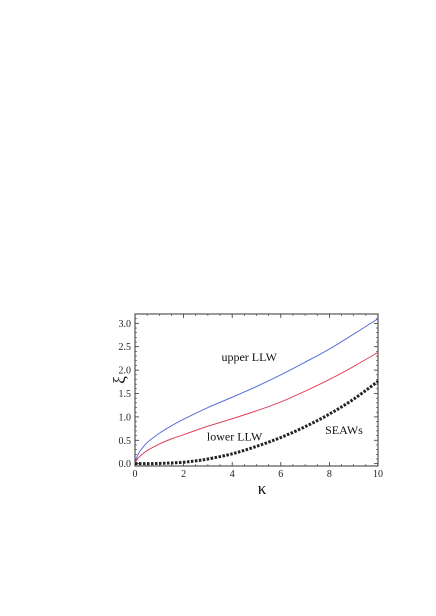 Image resolution: width=436 pixels, height=616 pixels. Describe the element at coordinates (262, 488) in the screenshot. I see `x-axis-label: κ` at that location.